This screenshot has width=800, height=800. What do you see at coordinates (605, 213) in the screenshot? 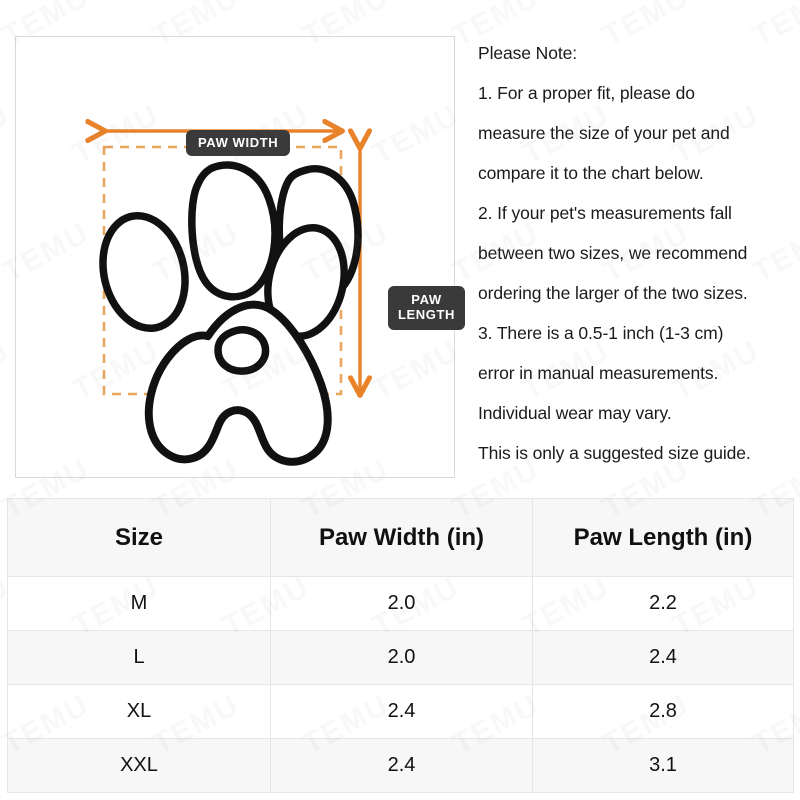
I see `note-line-2a: 2. If your pet's measurements fall` at bounding box center [605, 213].